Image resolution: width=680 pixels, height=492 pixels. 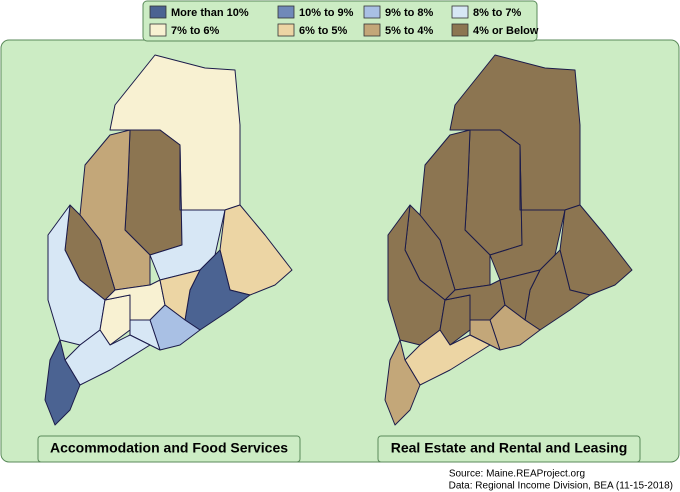 I want to click on legend-label: 4% or Below, so click(x=506, y=31).